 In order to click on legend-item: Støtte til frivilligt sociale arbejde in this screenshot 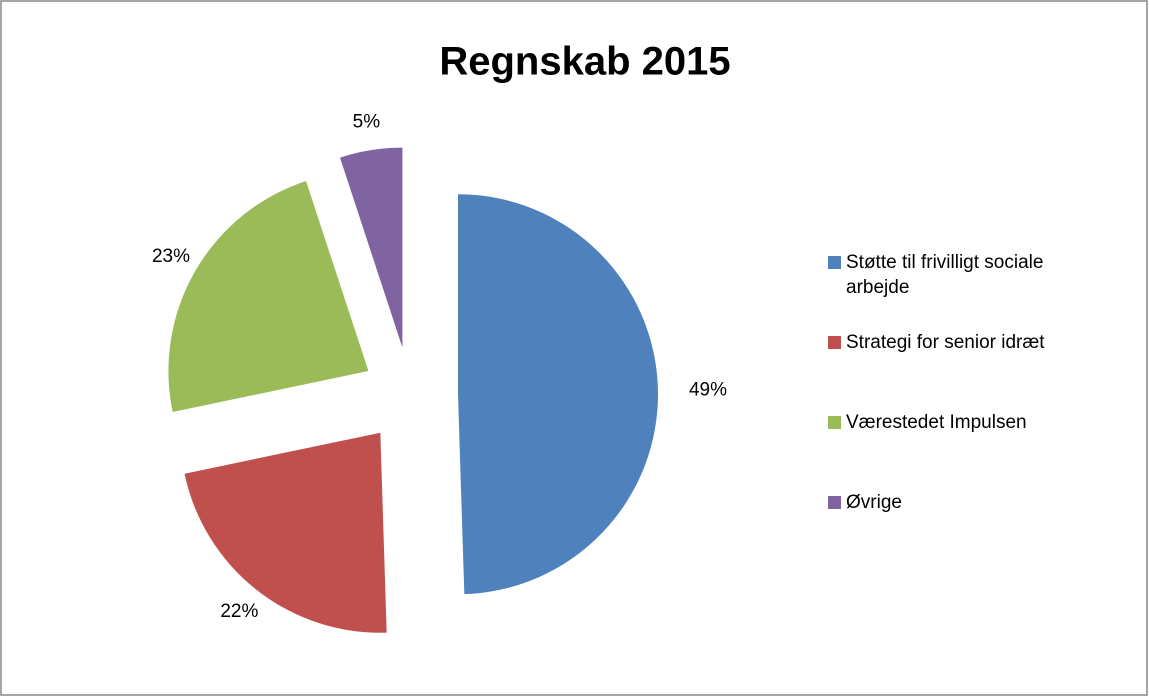, I will do `click(959, 275)`.